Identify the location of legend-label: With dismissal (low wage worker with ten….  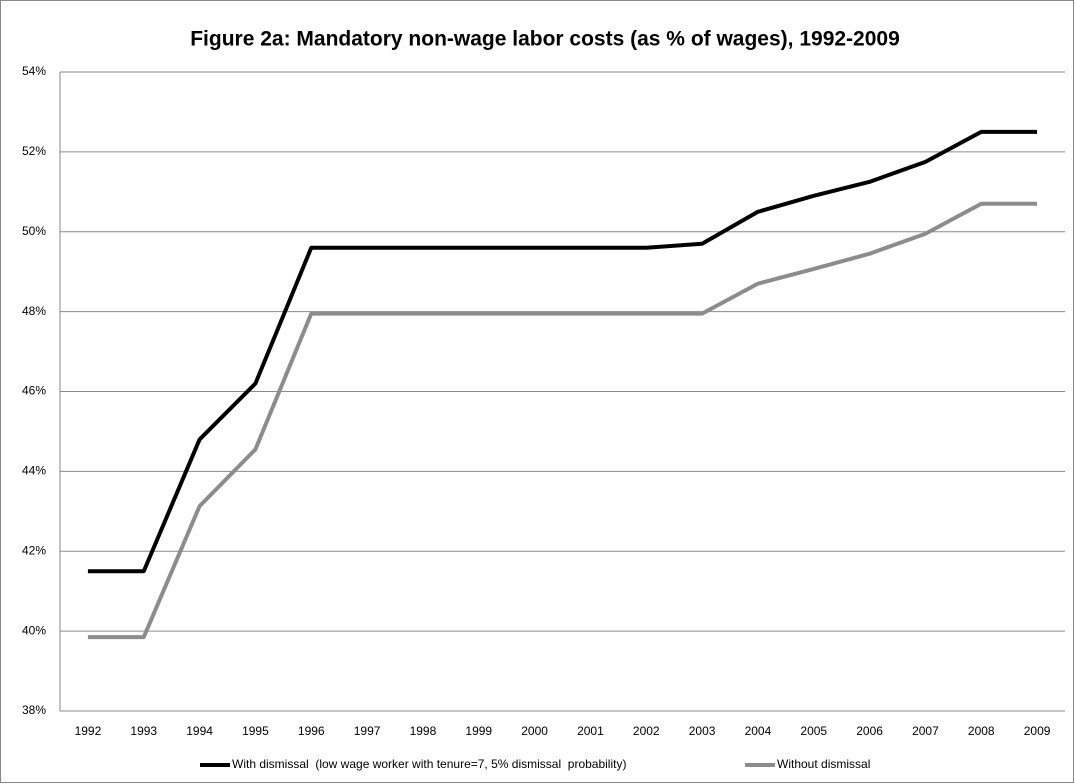
(429, 764).